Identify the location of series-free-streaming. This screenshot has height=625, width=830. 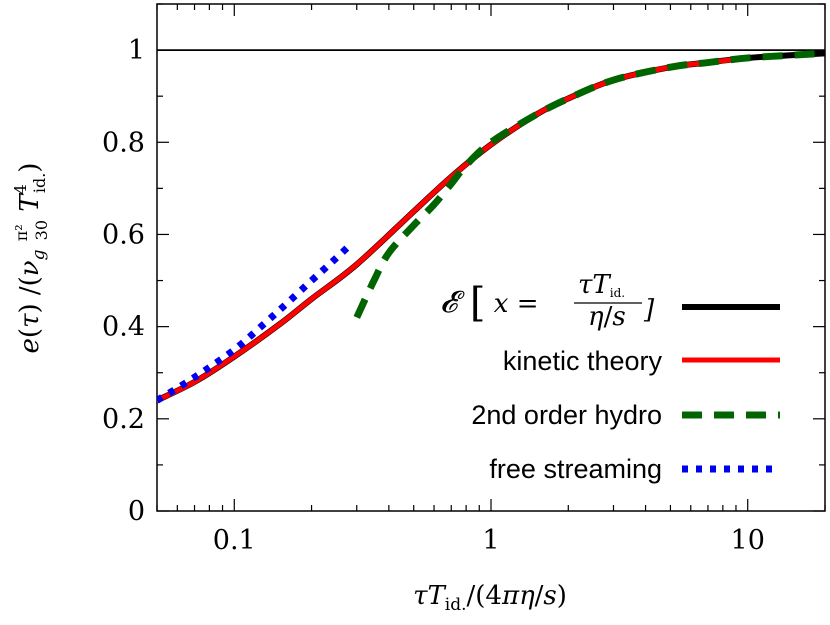
(254, 323).